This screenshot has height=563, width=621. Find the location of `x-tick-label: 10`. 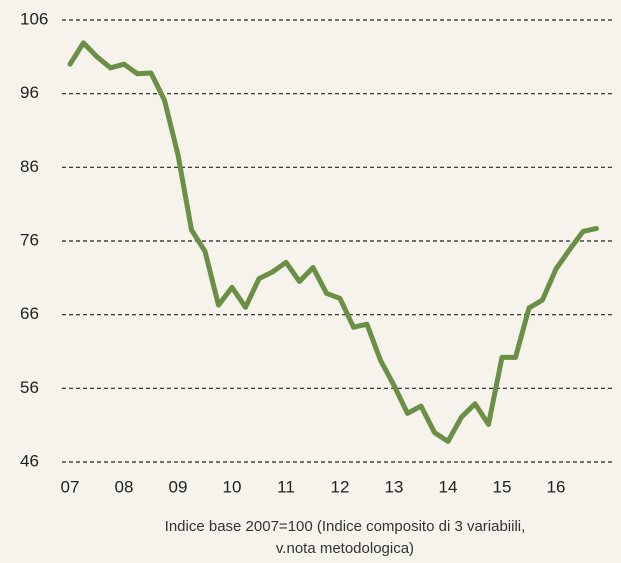

x-tick-label: 10 is located at coordinates (232, 486).